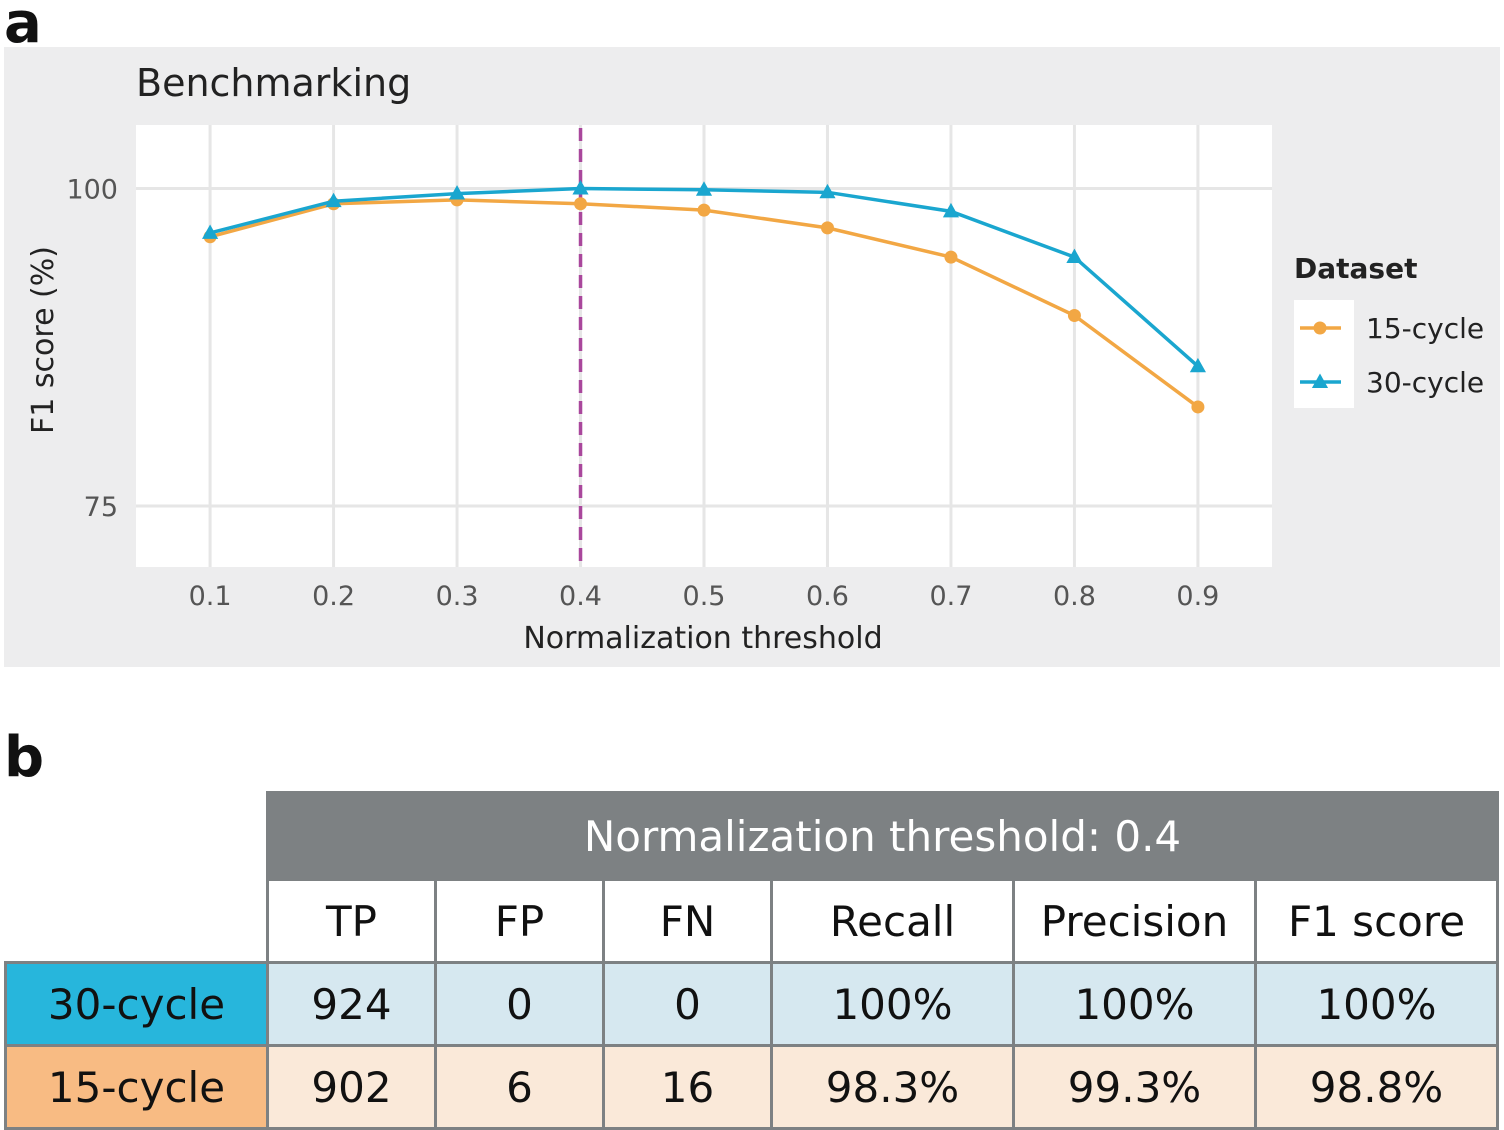 The image size is (1504, 1130). What do you see at coordinates (580, 596) in the screenshot?
I see `x-tick-label: 0.4` at bounding box center [580, 596].